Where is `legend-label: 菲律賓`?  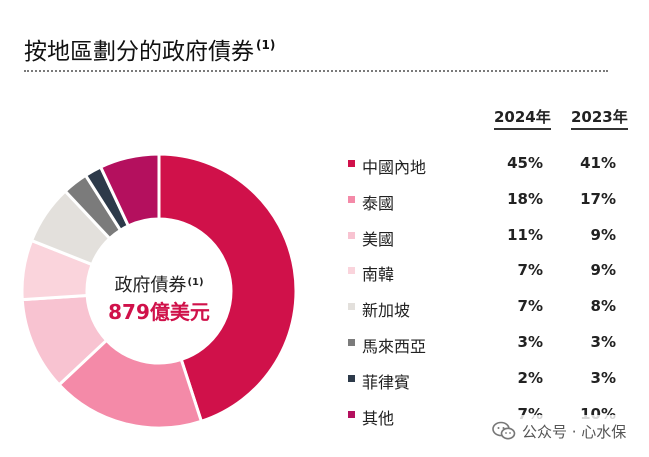 legend-label: 菲律賓 is located at coordinates (386, 382).